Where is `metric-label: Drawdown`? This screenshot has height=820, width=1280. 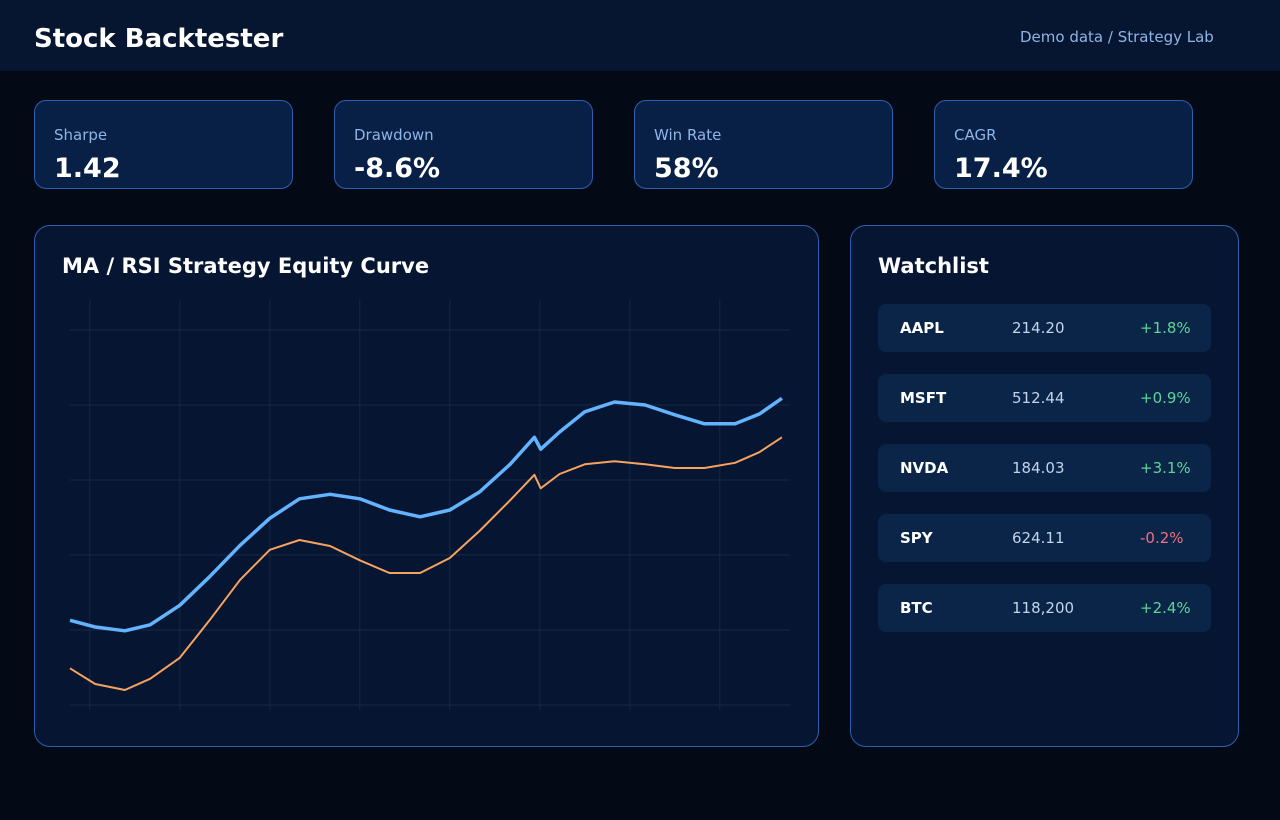 metric-label: Drawdown is located at coordinates (394, 135).